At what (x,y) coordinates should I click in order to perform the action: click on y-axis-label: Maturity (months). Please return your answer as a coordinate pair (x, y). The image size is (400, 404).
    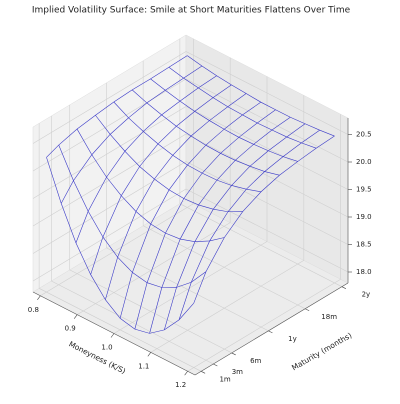
    Looking at the image, I should click on (321, 352).